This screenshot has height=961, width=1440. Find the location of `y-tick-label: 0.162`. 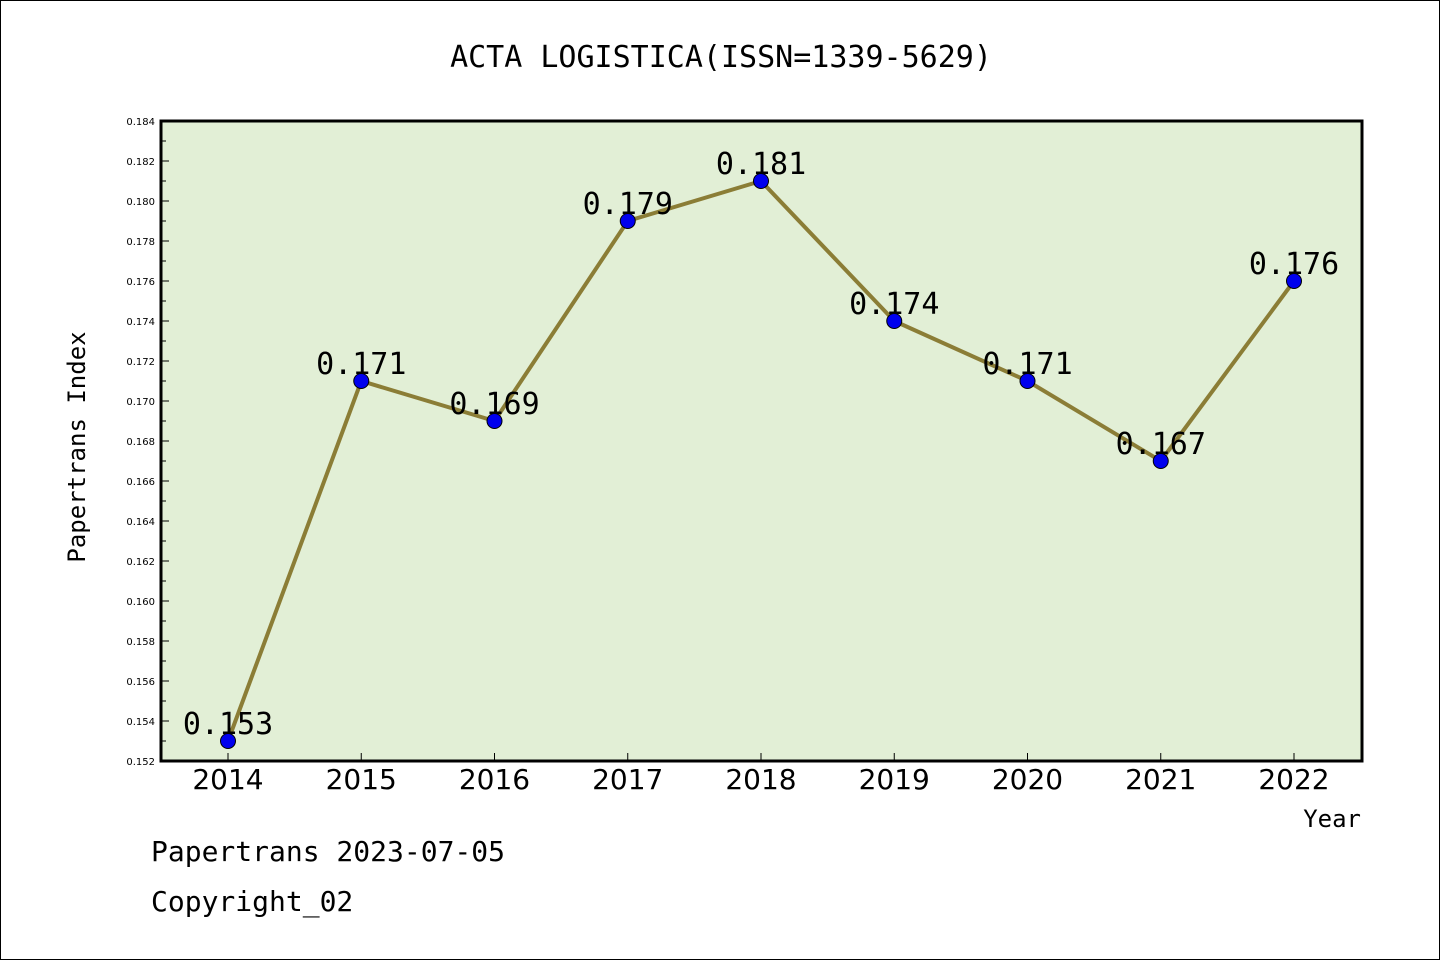

y-tick-label: 0.162 is located at coordinates (140, 562).